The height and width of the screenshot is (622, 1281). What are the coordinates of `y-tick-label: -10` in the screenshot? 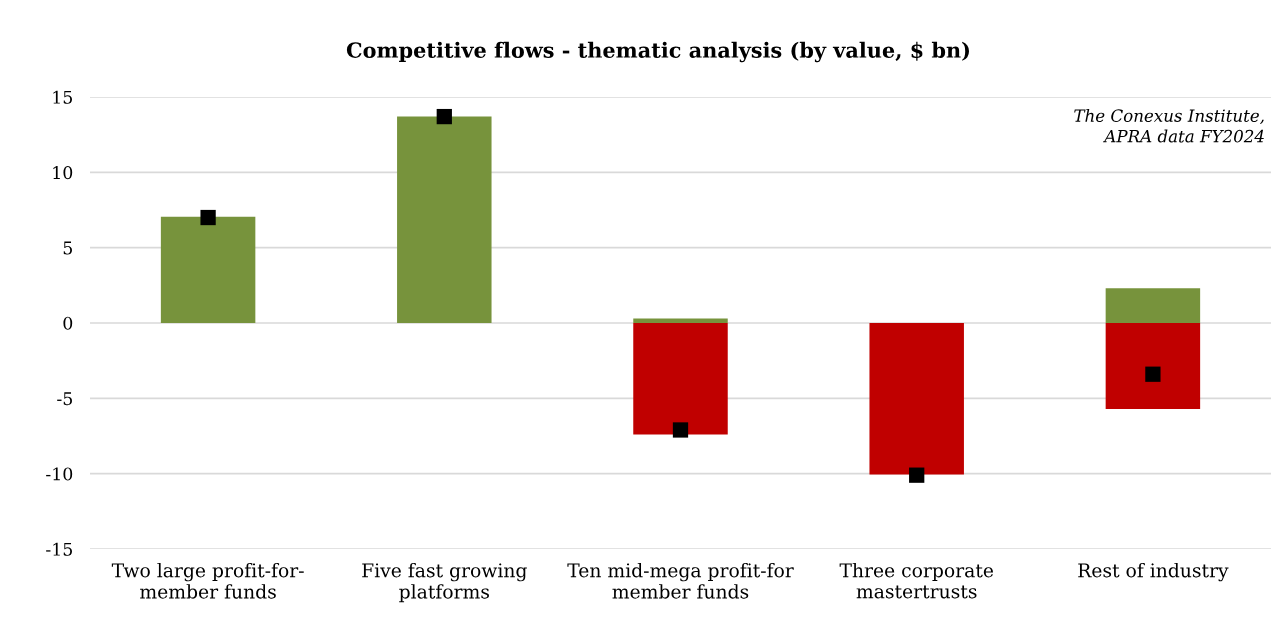 It's located at (59, 474).